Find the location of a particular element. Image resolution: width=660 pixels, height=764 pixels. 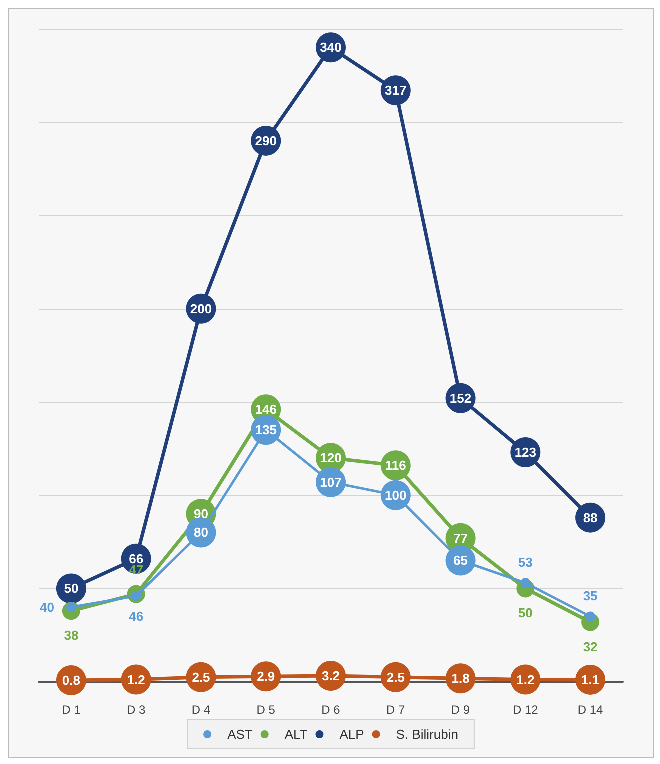

data-label: 0.8 is located at coordinates (71, 680).